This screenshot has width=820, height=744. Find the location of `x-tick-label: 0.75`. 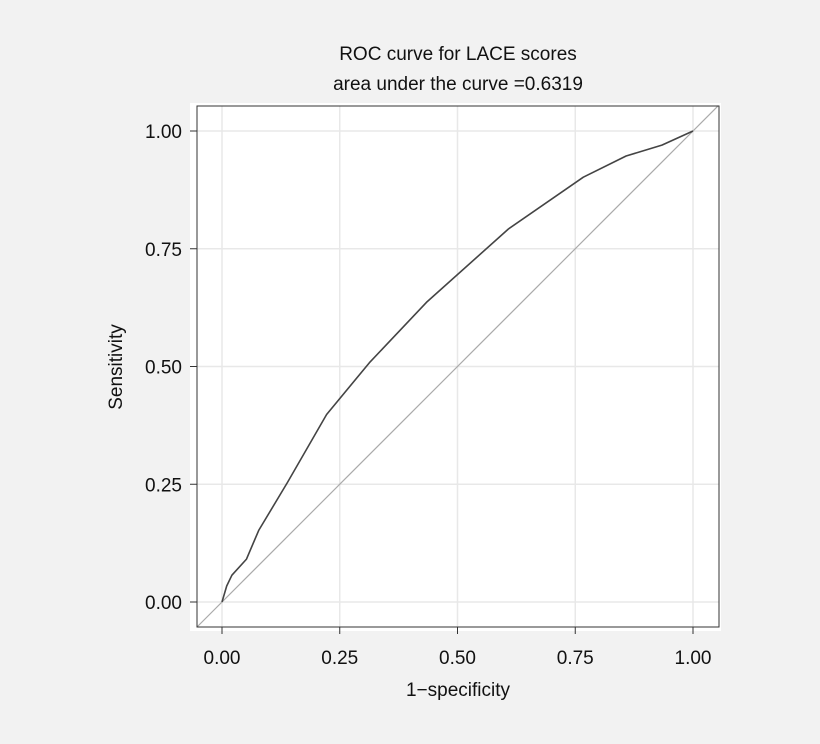

x-tick-label: 0.75 is located at coordinates (575, 658).